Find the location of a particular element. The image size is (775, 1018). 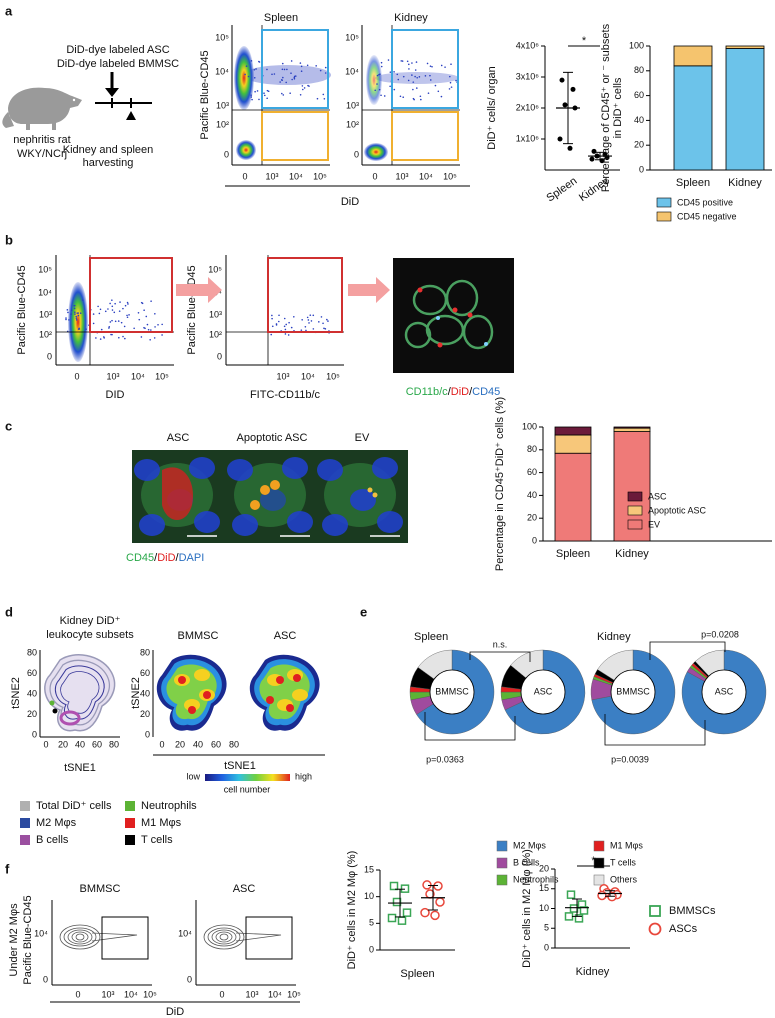

y-tick-label: 1x10⁶ is located at coordinates (528, 138).